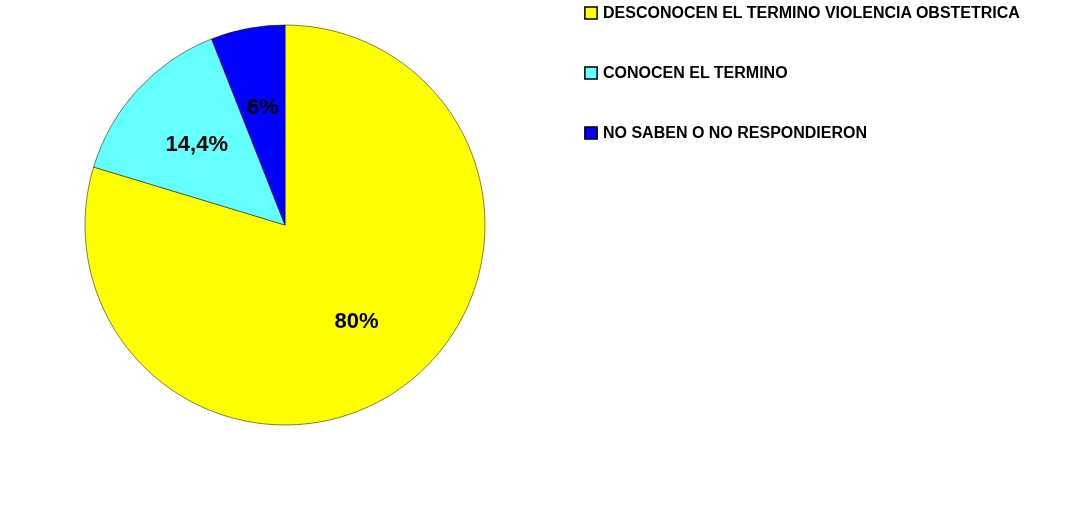 The width and height of the screenshot is (1082, 512). Describe the element at coordinates (812, 12) in the screenshot. I see `legend-label: DESCONOCEN EL TERMINO VIOLENCIA OBSTETRICA` at that location.